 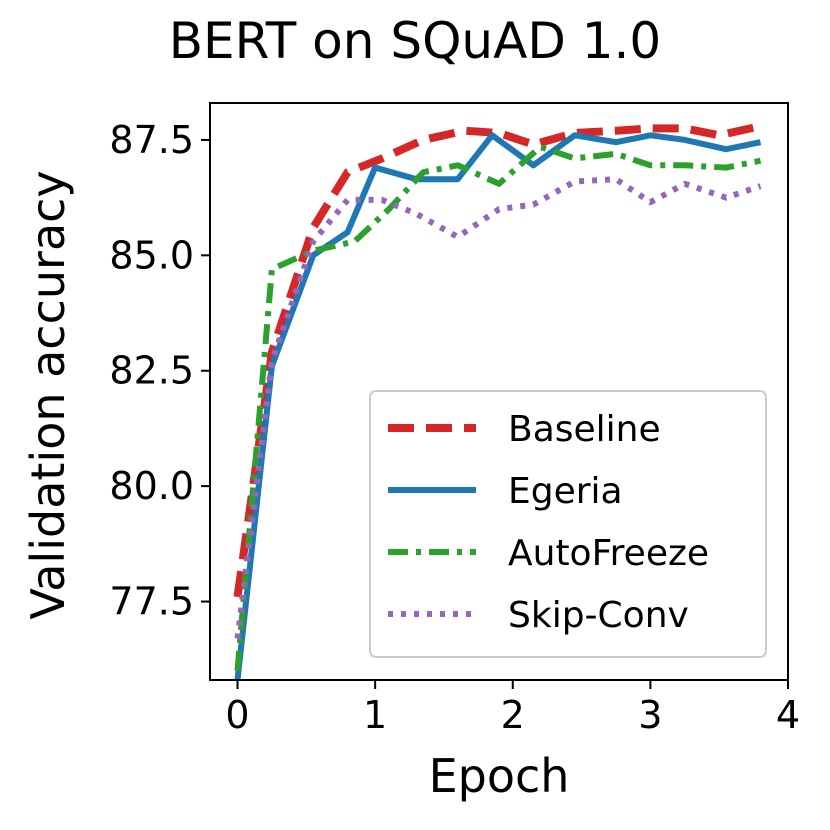 I want to click on chart-title: BERT on SQuAD 1.0, so click(x=415, y=41).